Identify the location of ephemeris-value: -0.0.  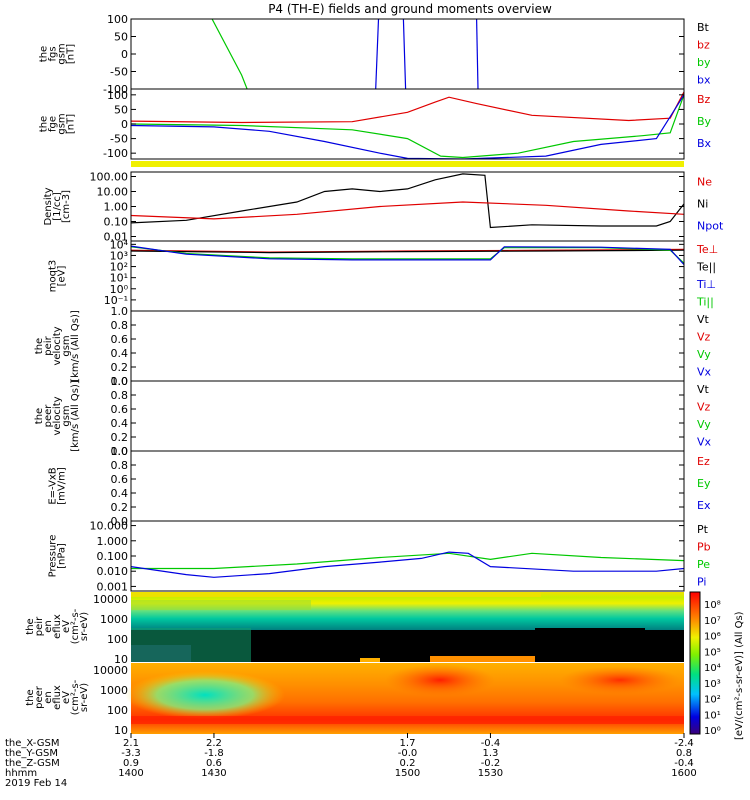
(408, 753).